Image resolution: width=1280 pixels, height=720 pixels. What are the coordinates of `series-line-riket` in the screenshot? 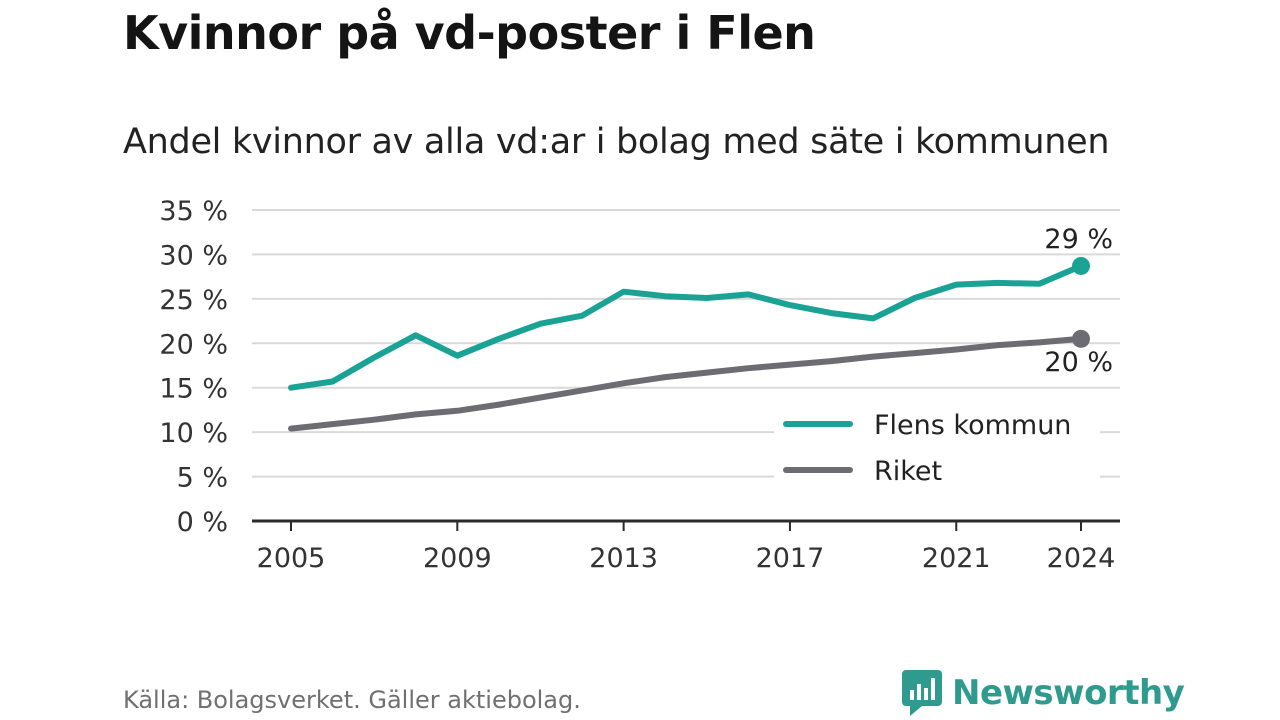 It's located at (686, 383).